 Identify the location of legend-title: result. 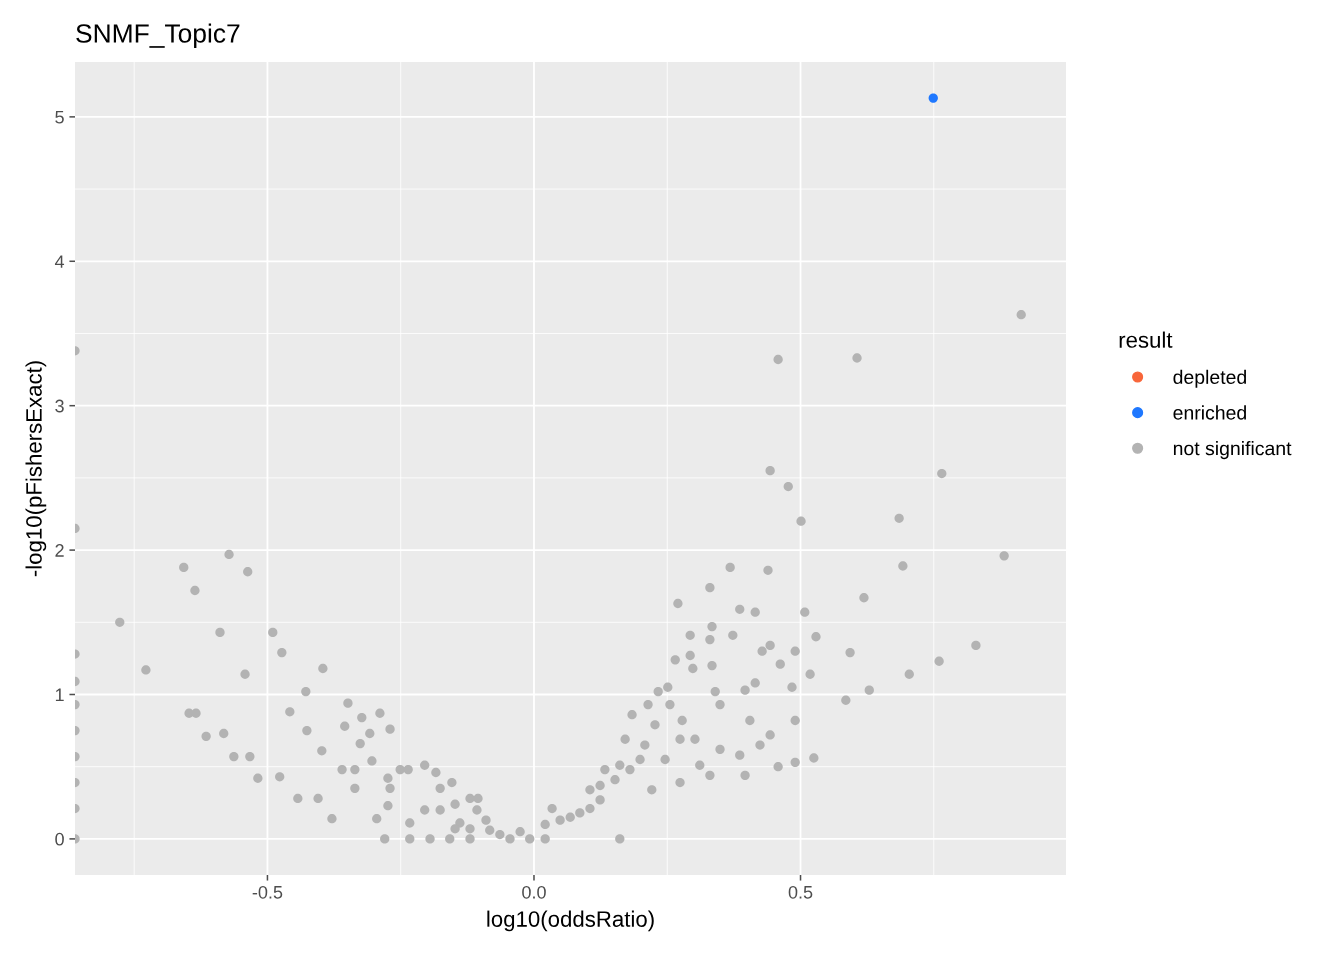
(1146, 339).